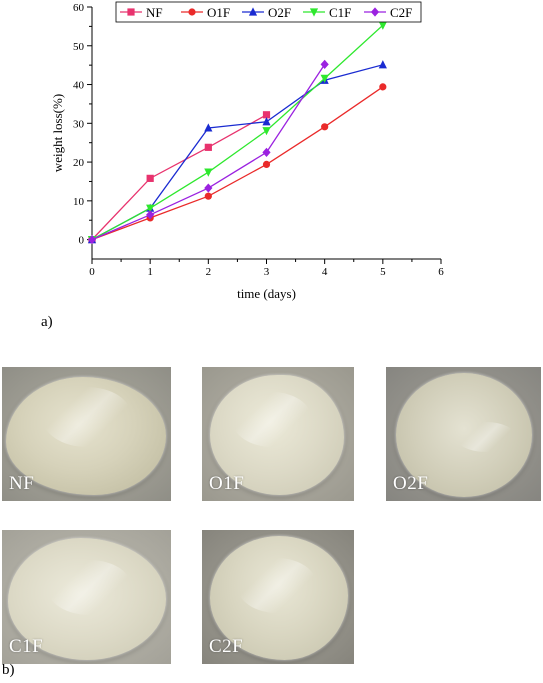 This screenshot has height=683, width=543. Describe the element at coordinates (411, 483) in the screenshot. I see `photo-label: O2F` at that location.